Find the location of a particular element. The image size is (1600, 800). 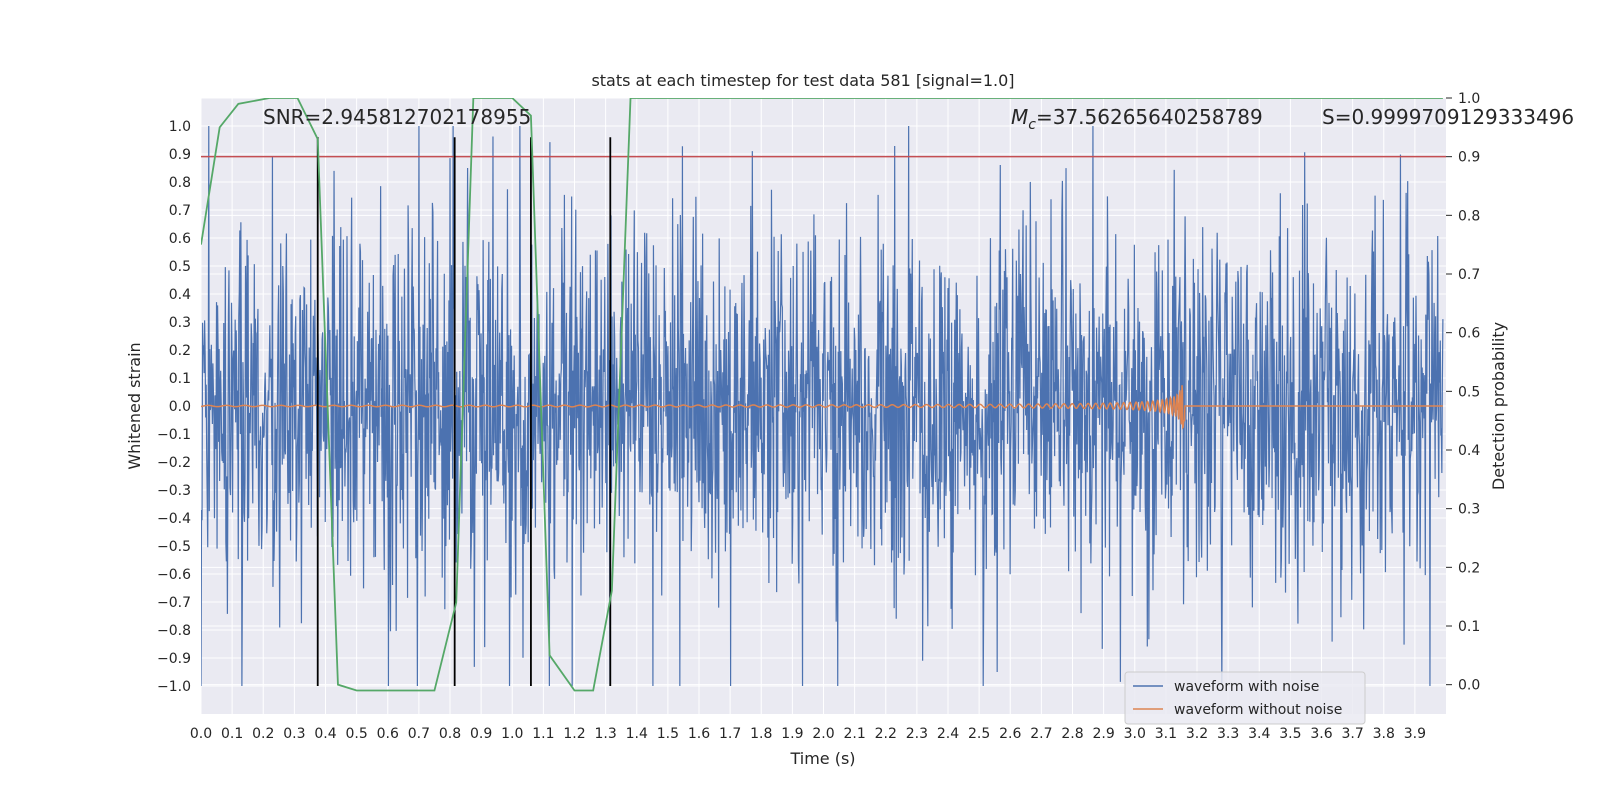

y-tick-label: −0.7 is located at coordinates (174, 603).